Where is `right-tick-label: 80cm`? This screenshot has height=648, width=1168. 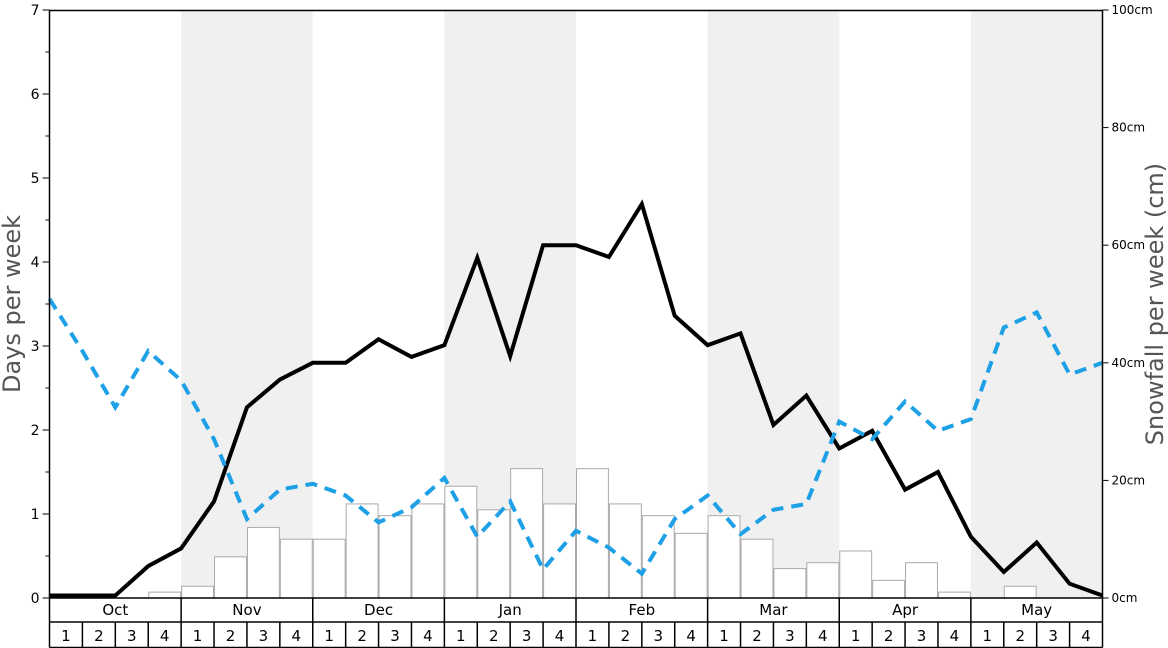
right-tick-label: 80cm is located at coordinates (1129, 128).